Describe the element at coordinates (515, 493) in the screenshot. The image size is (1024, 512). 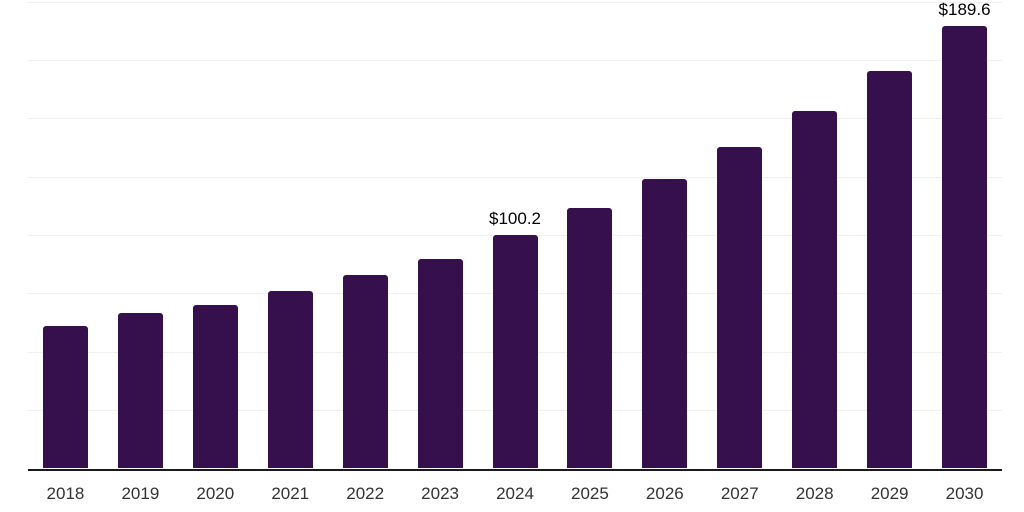
I see `x-axis-label-2024: 2024` at that location.